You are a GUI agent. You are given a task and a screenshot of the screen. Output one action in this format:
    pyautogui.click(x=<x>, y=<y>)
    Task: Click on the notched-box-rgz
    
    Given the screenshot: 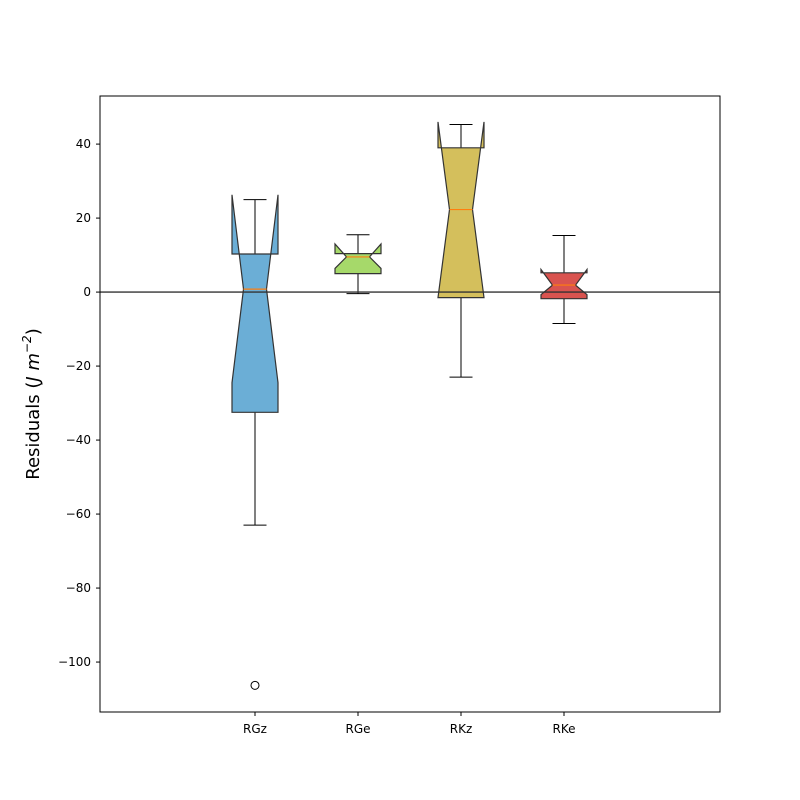 What is the action you would take?
    pyautogui.click(x=255, y=303)
    